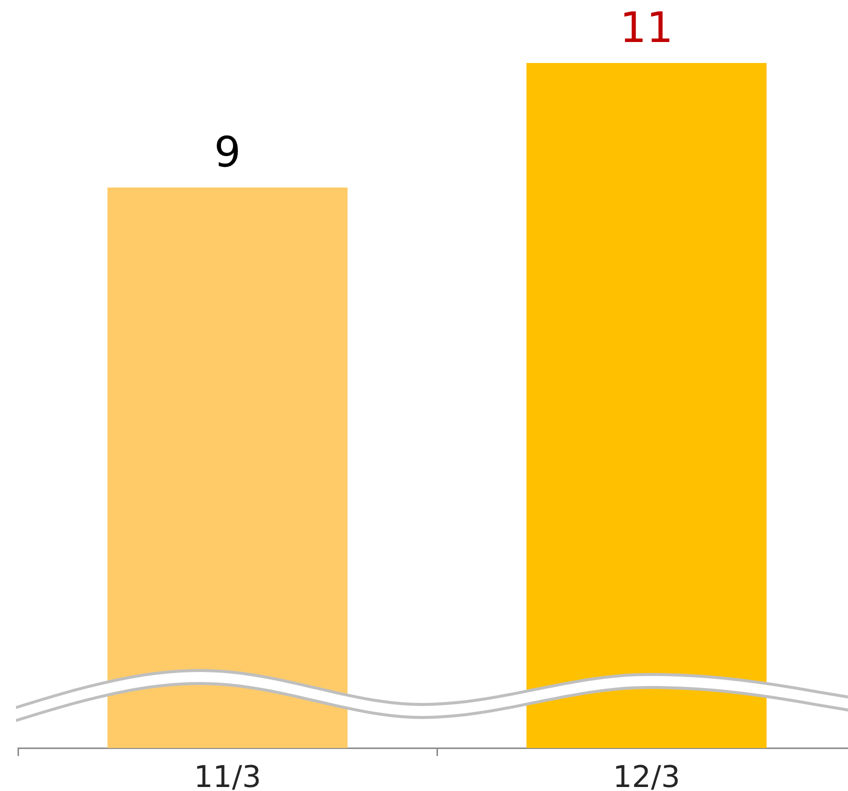  I want to click on x-tick-label: 12/3, so click(646, 775).